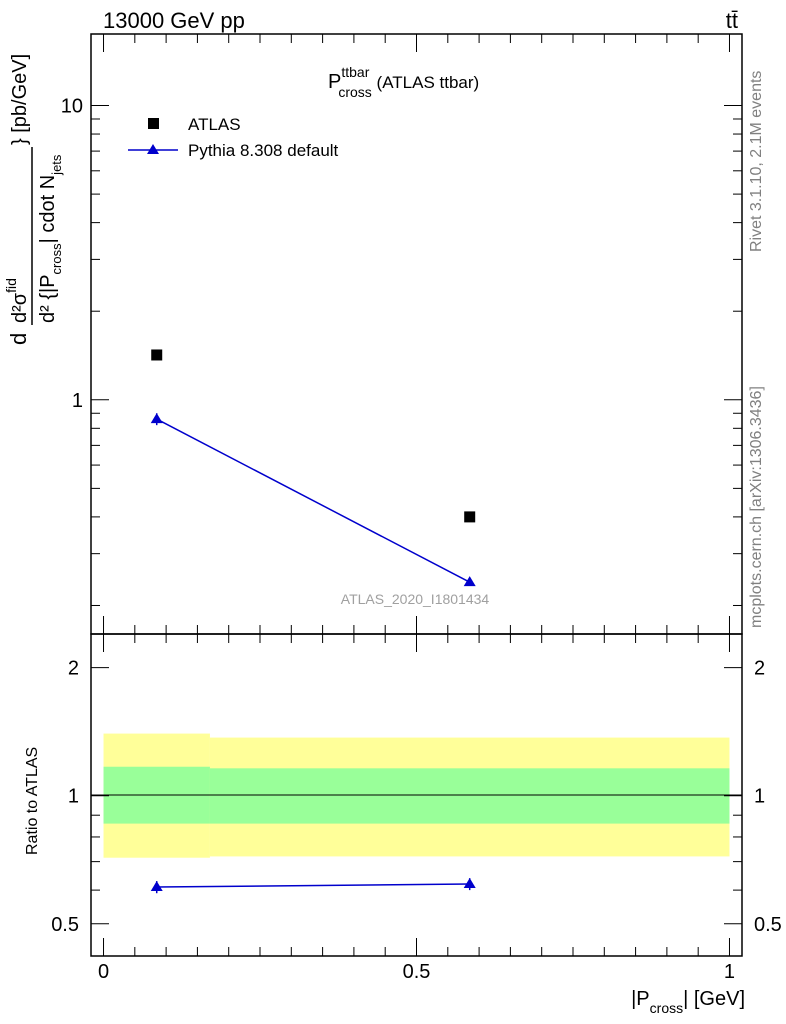  What do you see at coordinates (756, 161) in the screenshot?
I see `rivet-info: Rivet 3.1.10, 2.1M events` at bounding box center [756, 161].